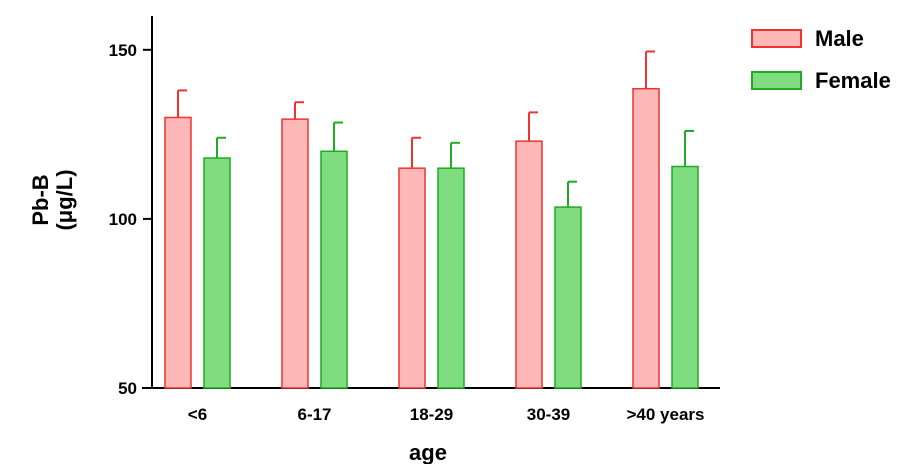 Image resolution: width=923 pixels, height=464 pixels. What do you see at coordinates (839, 38) in the screenshot?
I see `legend-label-male: Male` at bounding box center [839, 38].